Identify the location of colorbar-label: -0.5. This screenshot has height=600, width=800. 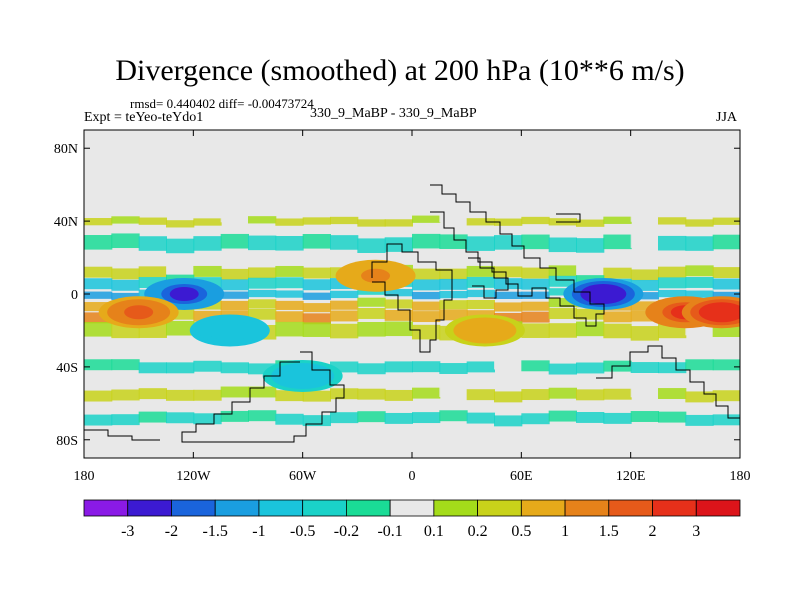
(302, 531).